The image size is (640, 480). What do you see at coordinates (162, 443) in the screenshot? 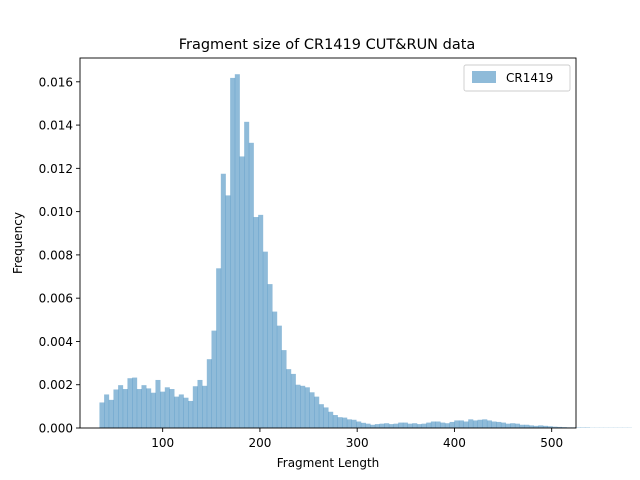
I see `x-tick-label: 100` at bounding box center [162, 443].